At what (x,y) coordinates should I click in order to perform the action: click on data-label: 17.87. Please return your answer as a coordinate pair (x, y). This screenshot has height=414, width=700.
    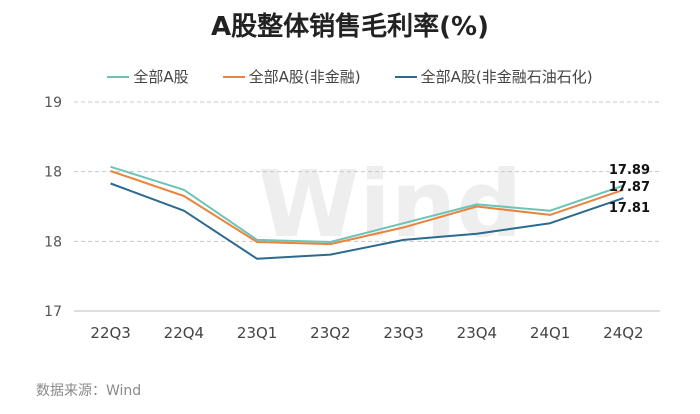
    Looking at the image, I should click on (629, 187).